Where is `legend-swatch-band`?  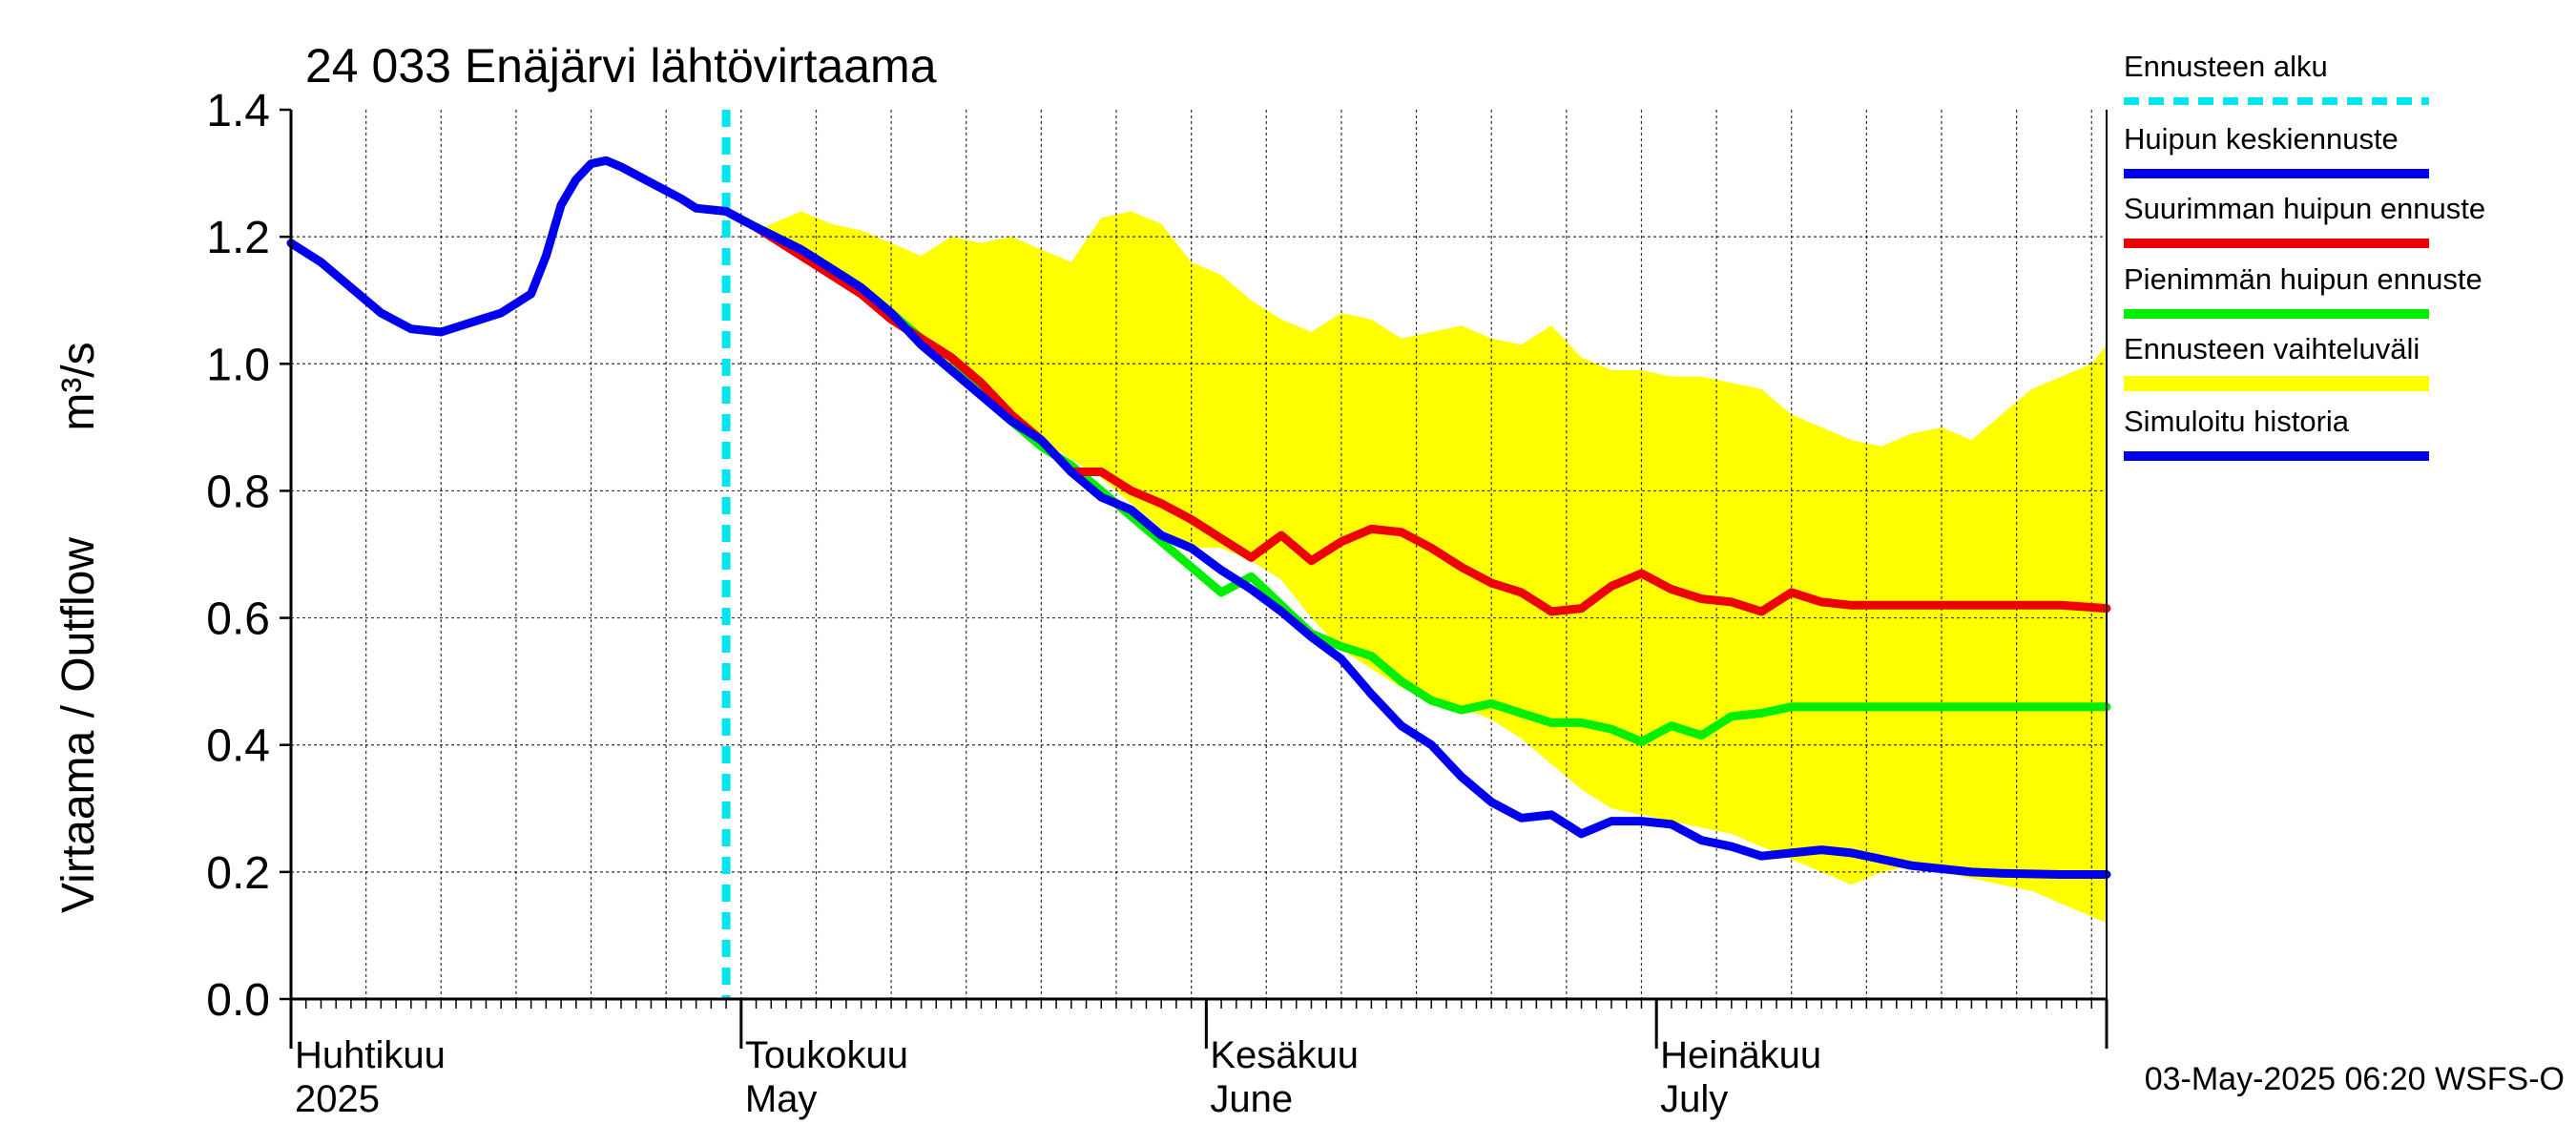 legend-swatch-band is located at coordinates (2276, 383).